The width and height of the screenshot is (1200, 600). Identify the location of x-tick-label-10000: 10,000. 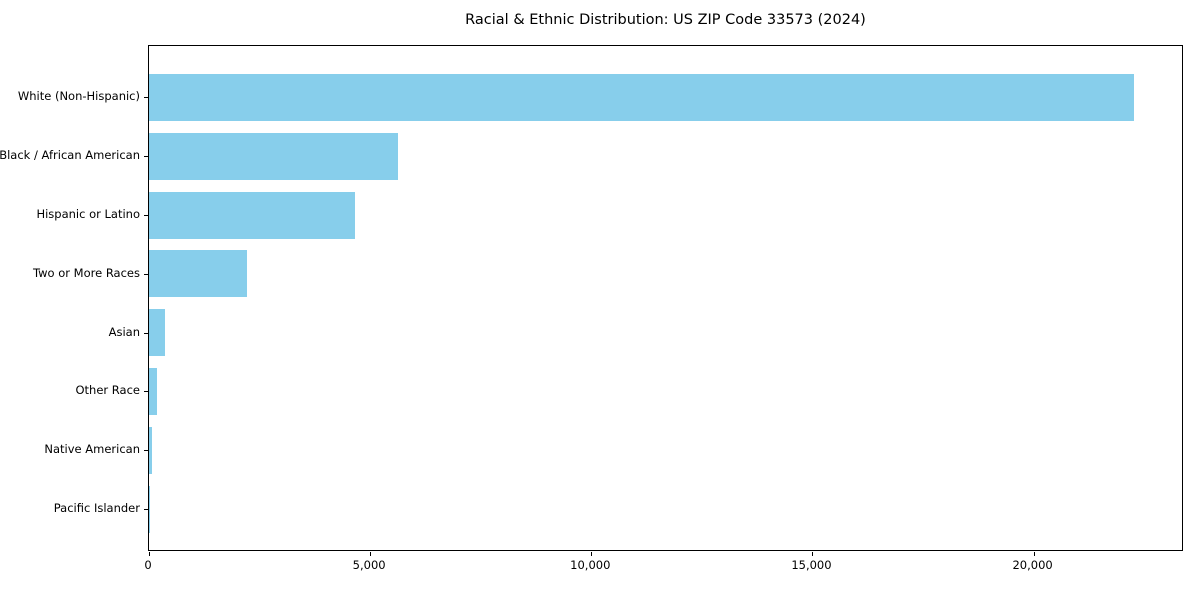
(590, 565).